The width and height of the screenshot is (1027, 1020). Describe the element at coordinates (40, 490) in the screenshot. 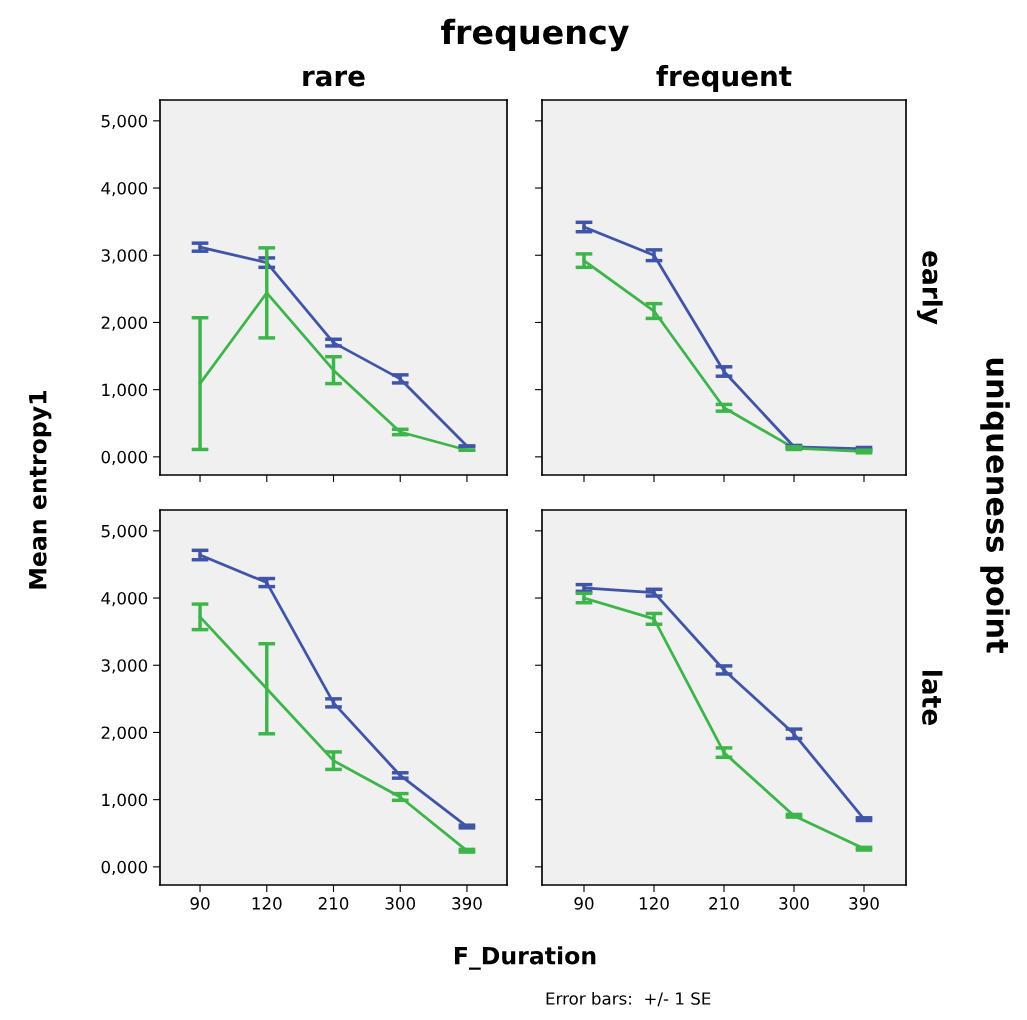

I see `y-axis-title: Mean entropy1` at that location.